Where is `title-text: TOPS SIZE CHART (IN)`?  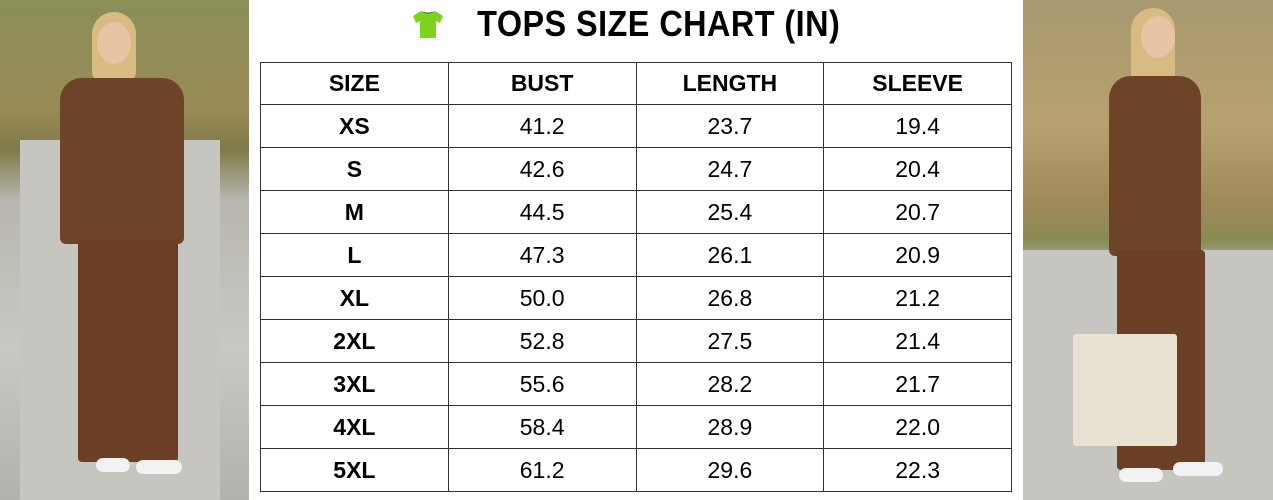
title-text: TOPS SIZE CHART (IN) is located at coordinates (659, 23).